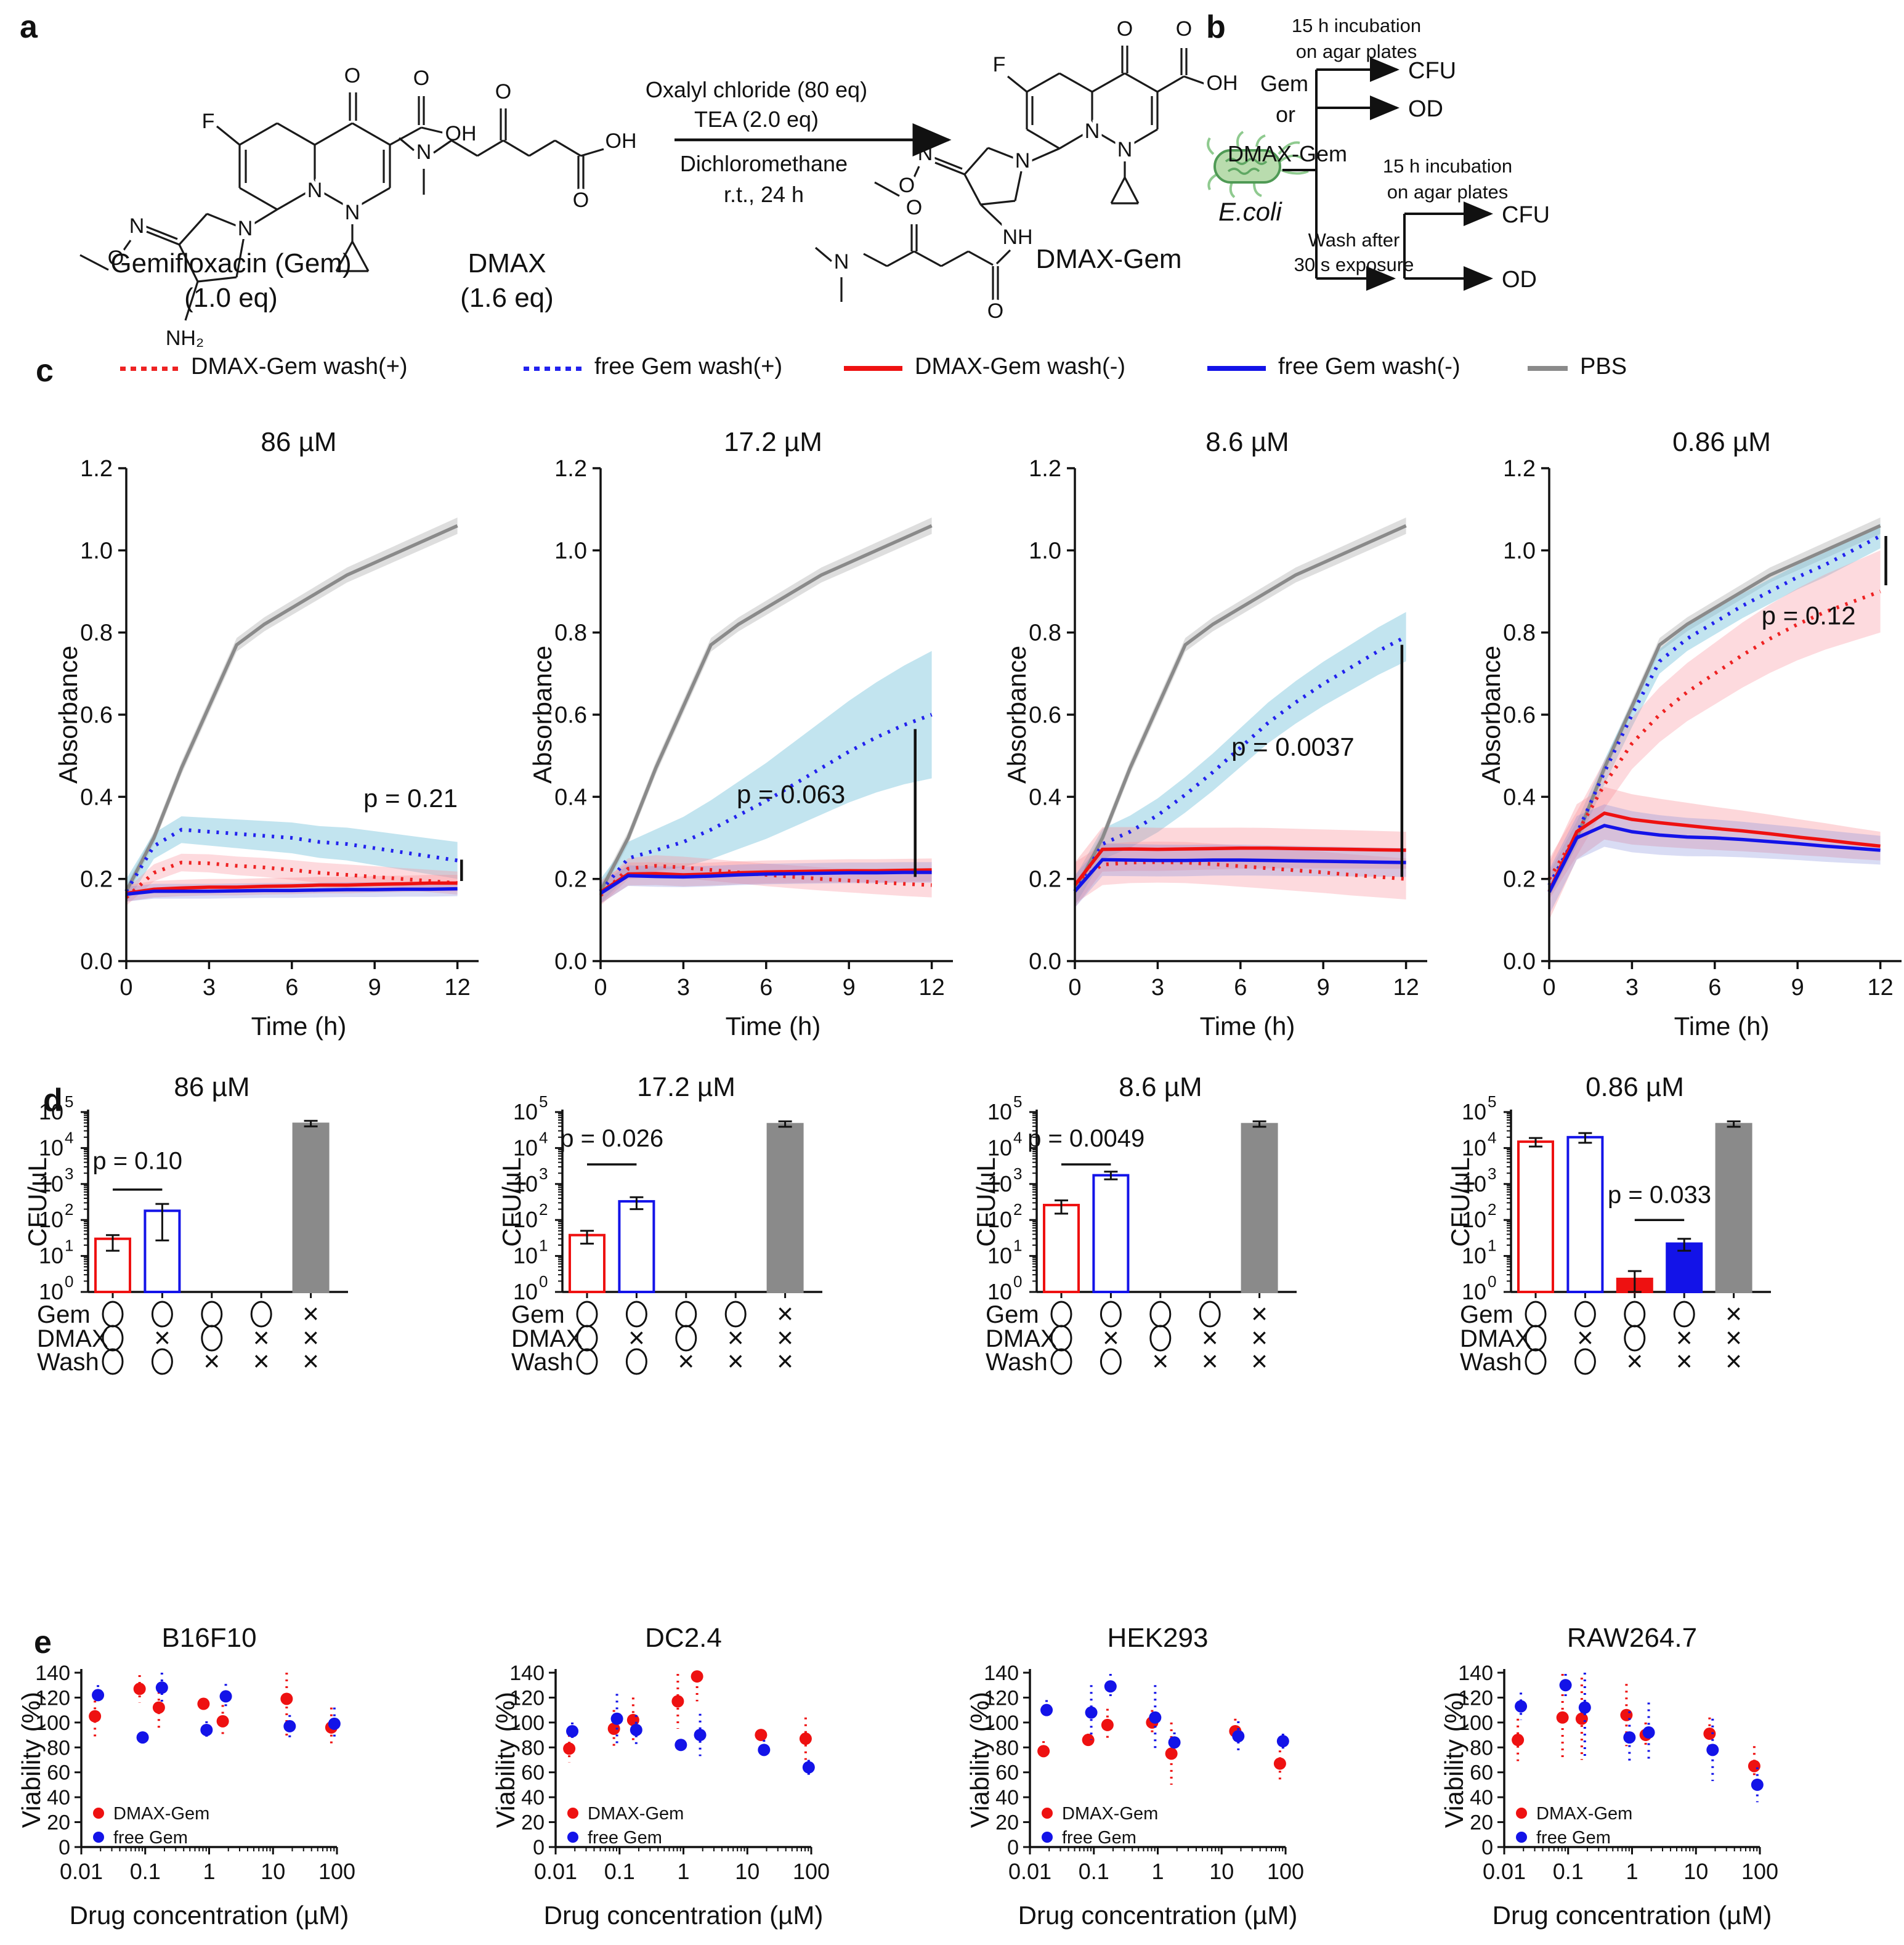  Describe the element at coordinates (299, 1026) in the screenshot. I see `x-axis-label: Time (h)` at that location.